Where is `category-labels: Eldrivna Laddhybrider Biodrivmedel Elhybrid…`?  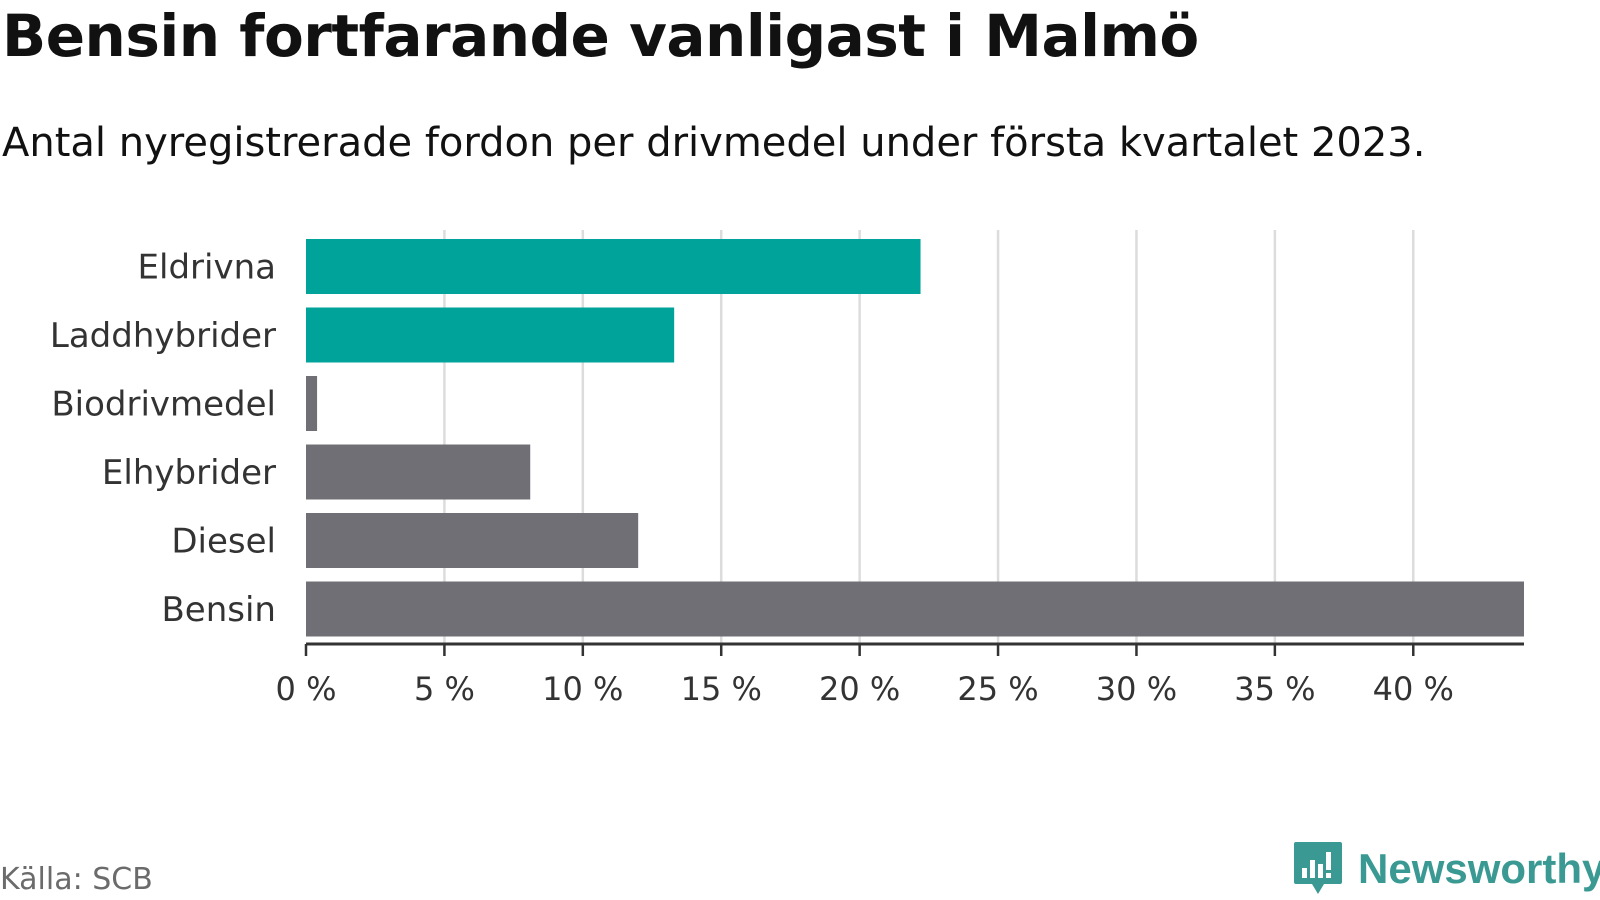 category-labels: Eldrivna Laddhybrider Biodrivmedel Elhybrid… is located at coordinates (163, 439).